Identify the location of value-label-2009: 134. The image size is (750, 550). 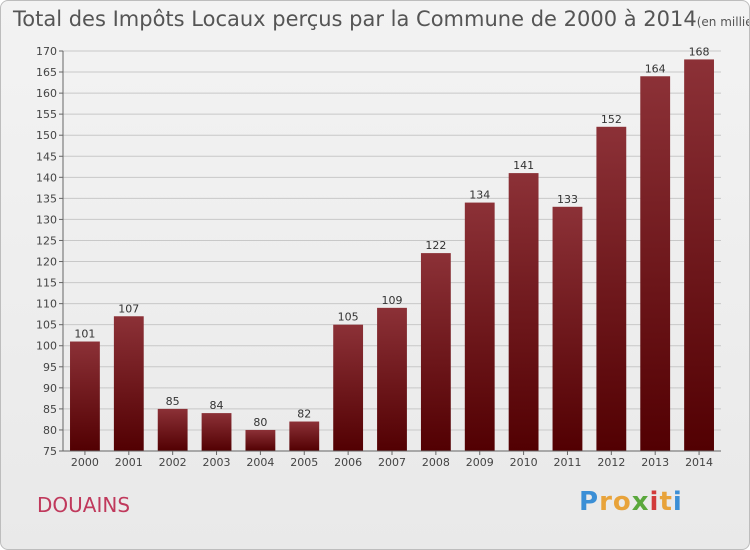
(479, 195).